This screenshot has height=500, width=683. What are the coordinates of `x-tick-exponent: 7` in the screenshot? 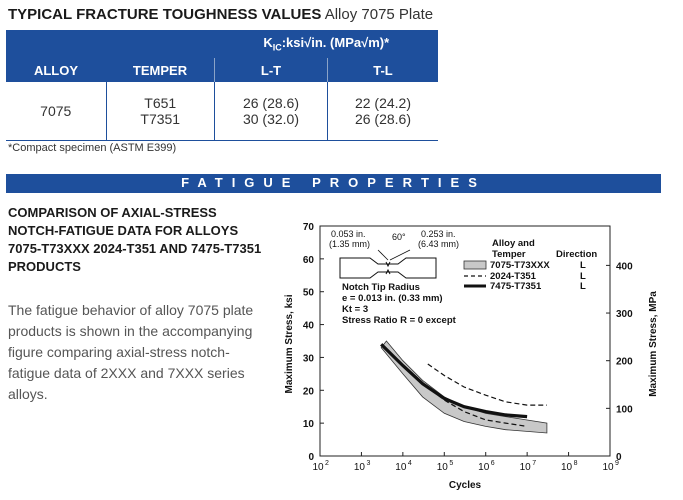 It's located at (534, 463).